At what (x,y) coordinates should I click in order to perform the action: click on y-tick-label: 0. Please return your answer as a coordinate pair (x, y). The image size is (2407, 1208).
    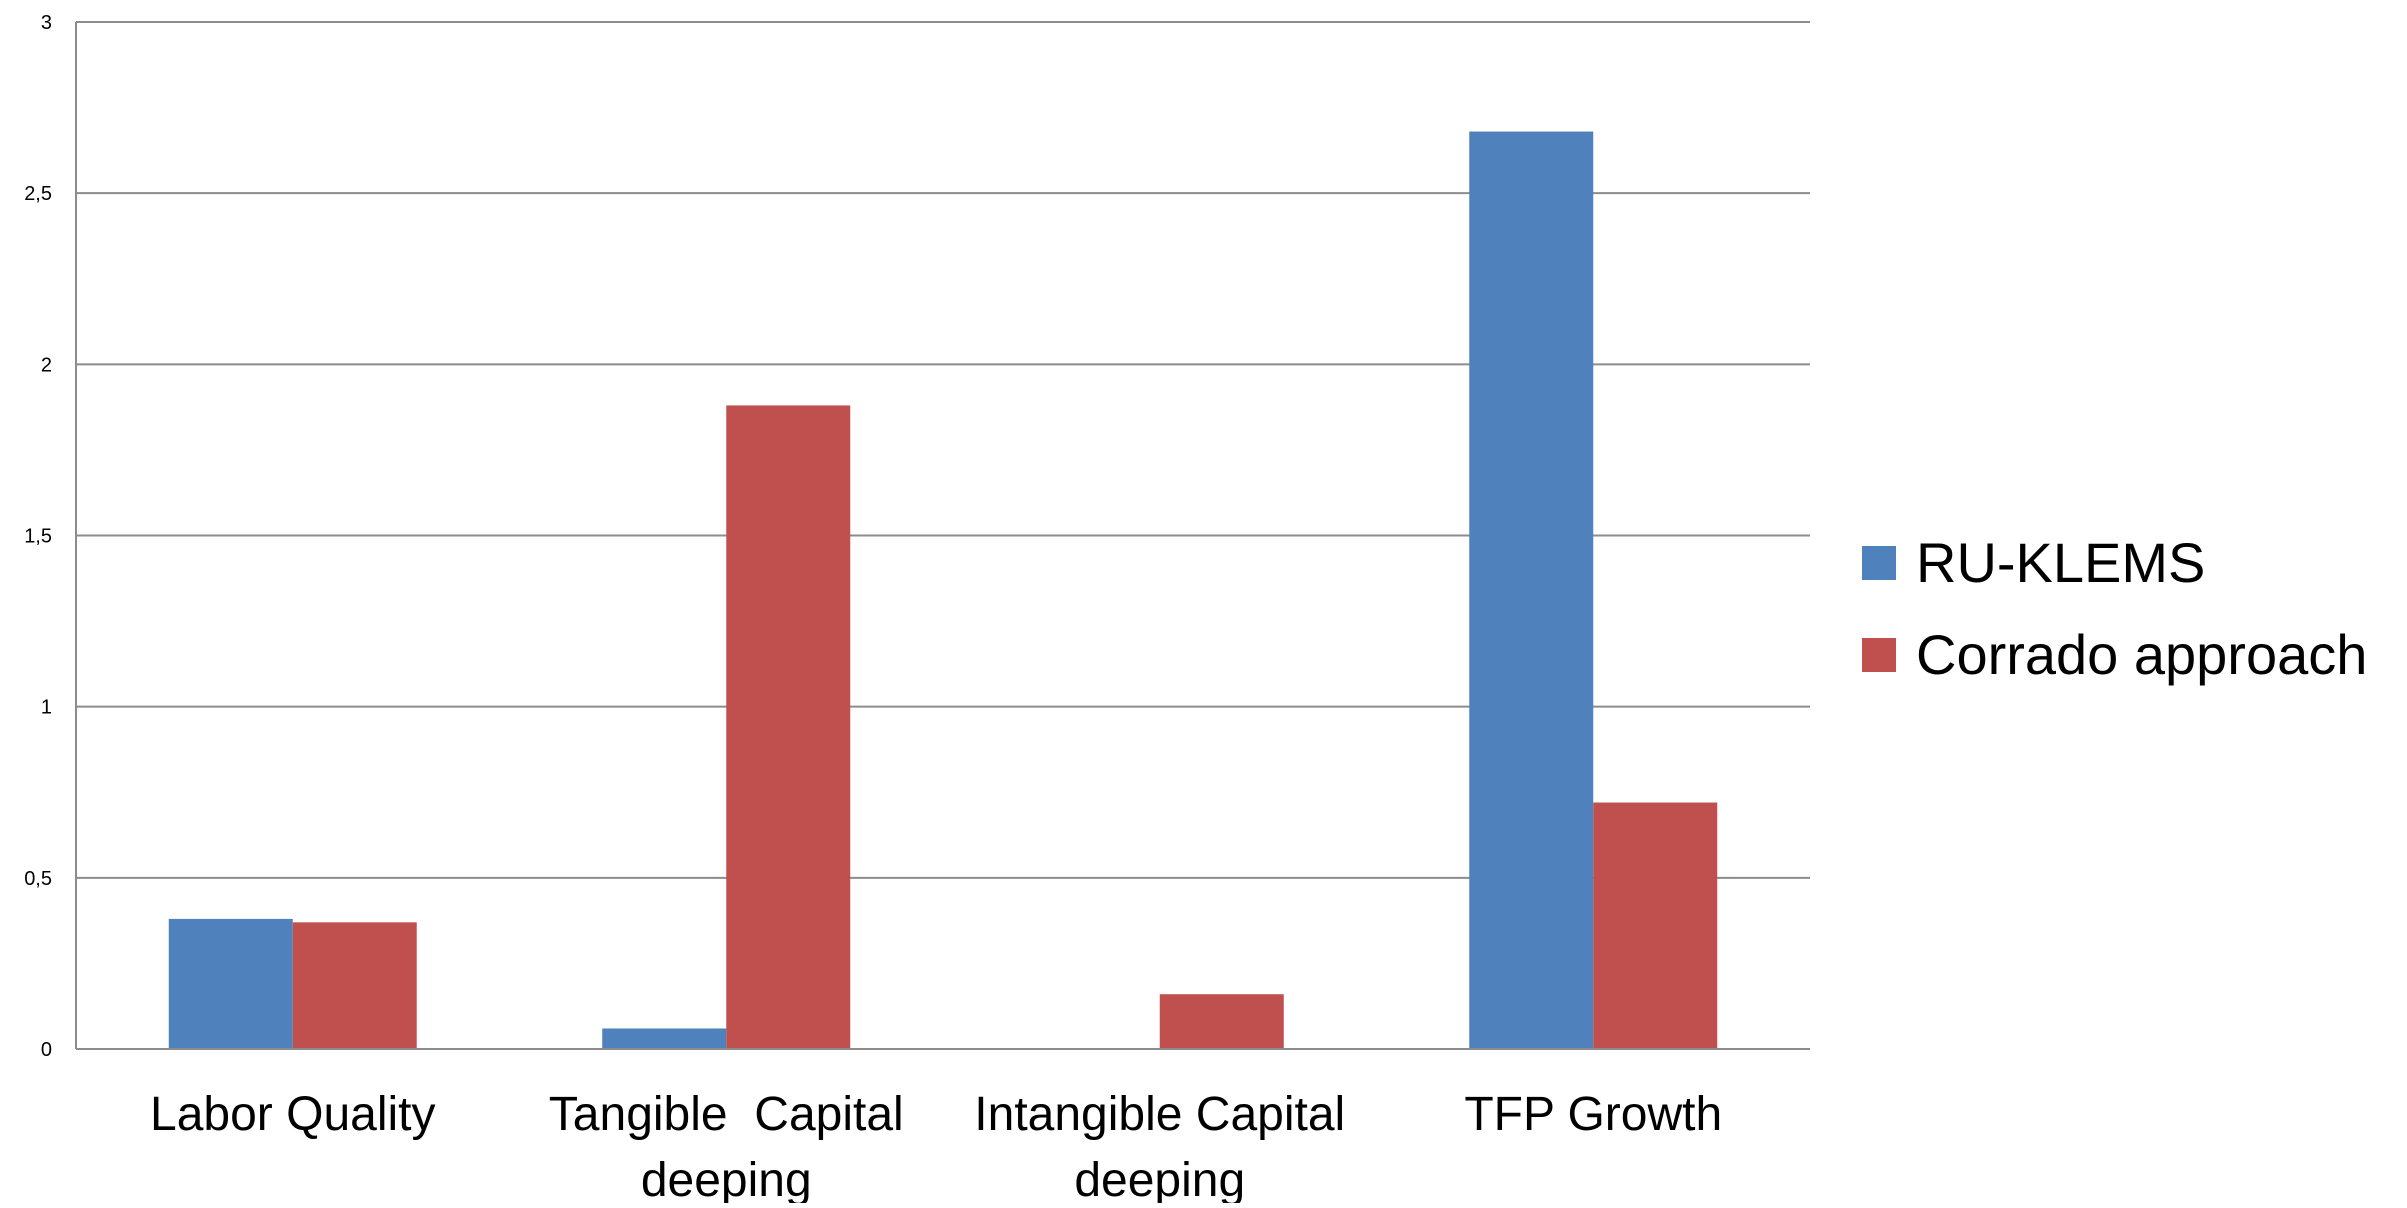
    Looking at the image, I should click on (46, 1050).